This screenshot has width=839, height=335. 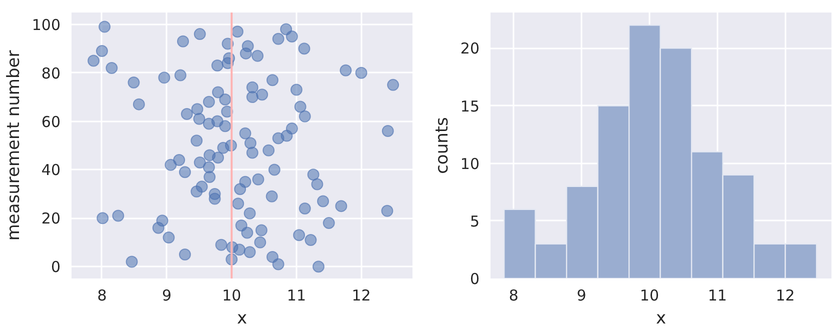 What do you see at coordinates (442, 145) in the screenshot?
I see `y-axis-title: counts` at bounding box center [442, 145].